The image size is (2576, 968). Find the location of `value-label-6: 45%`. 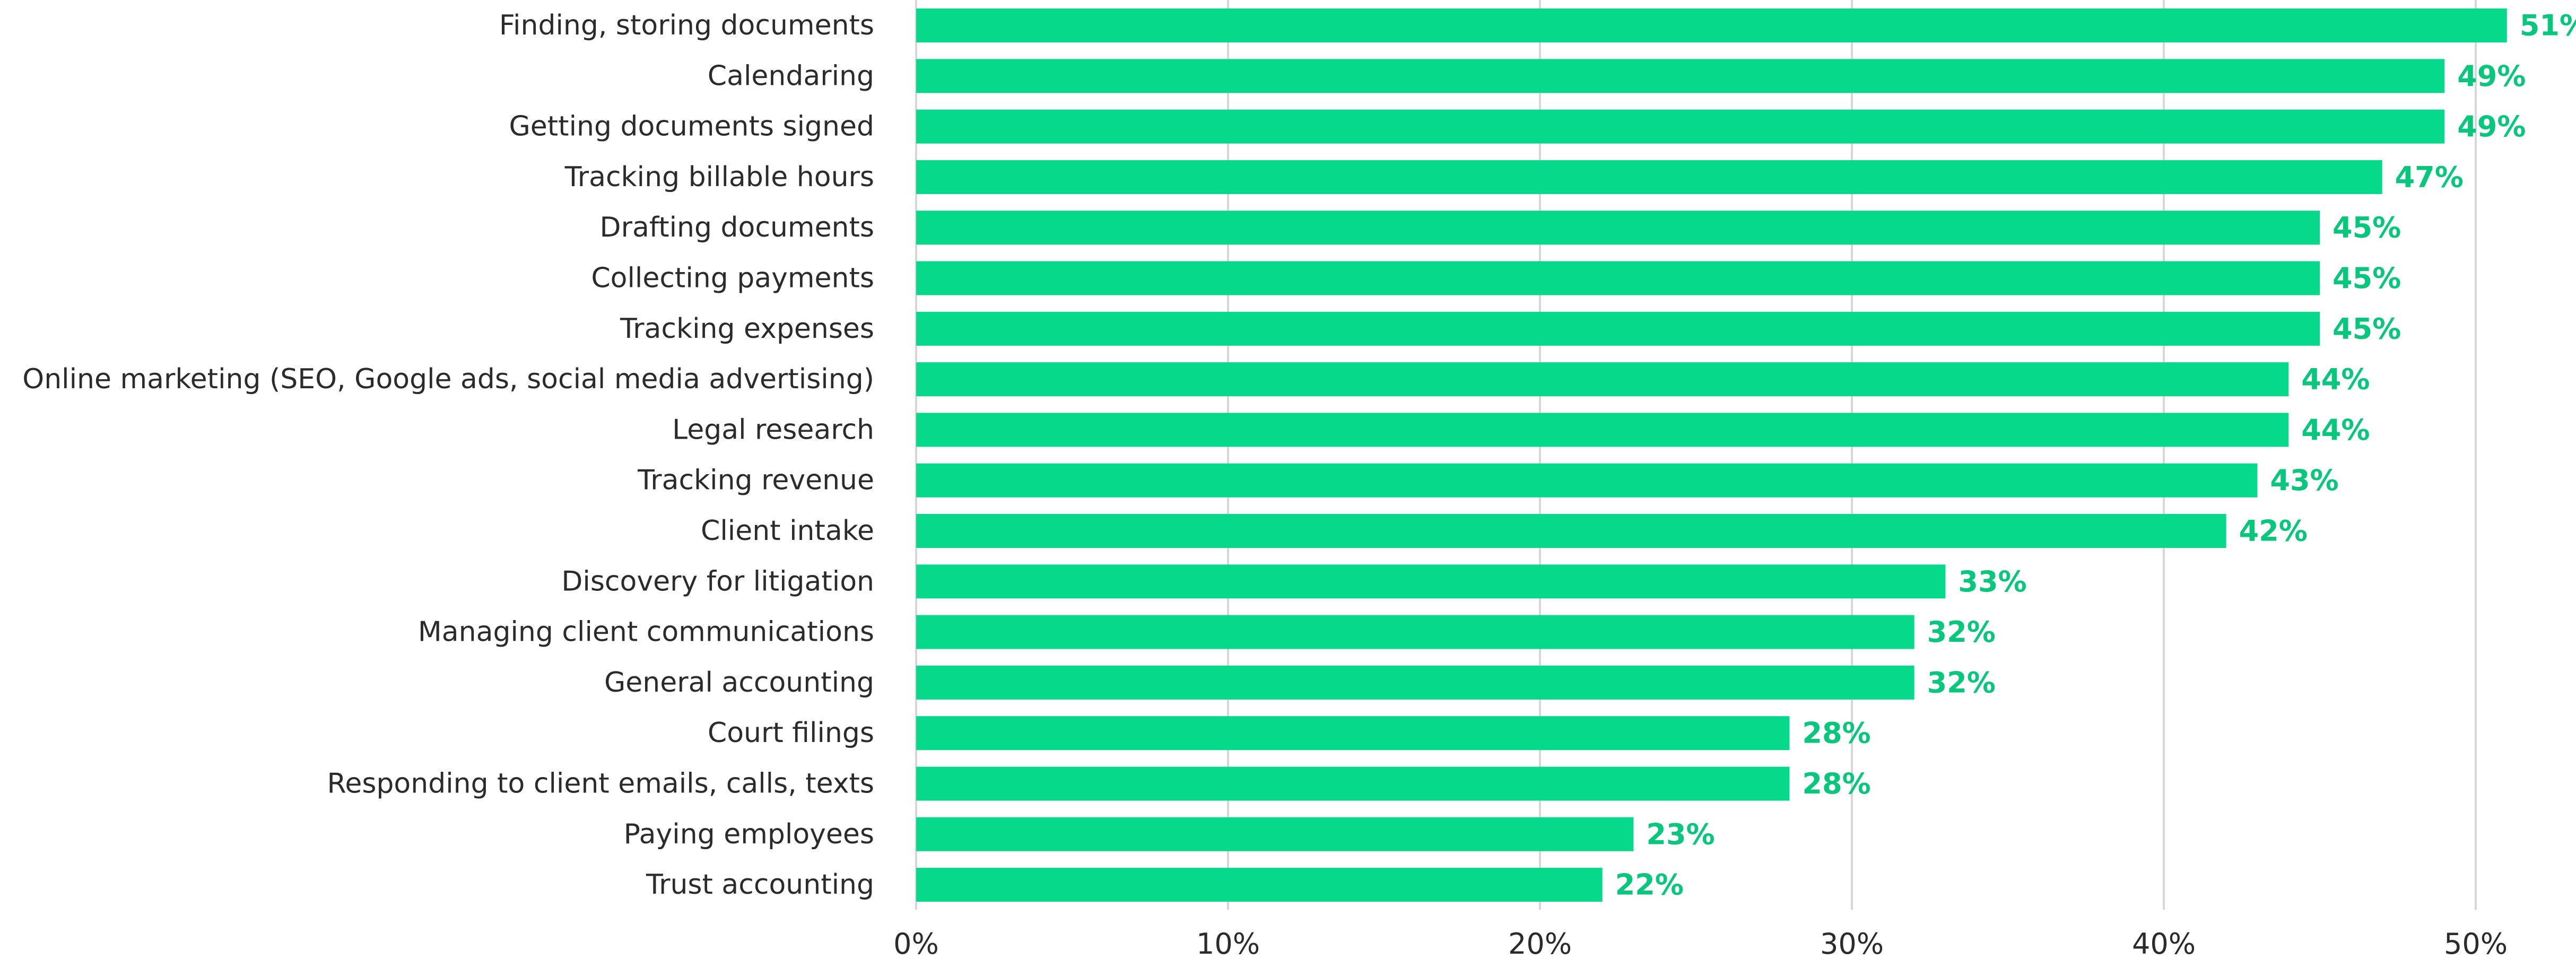

value-label-6: 45% is located at coordinates (2367, 328).